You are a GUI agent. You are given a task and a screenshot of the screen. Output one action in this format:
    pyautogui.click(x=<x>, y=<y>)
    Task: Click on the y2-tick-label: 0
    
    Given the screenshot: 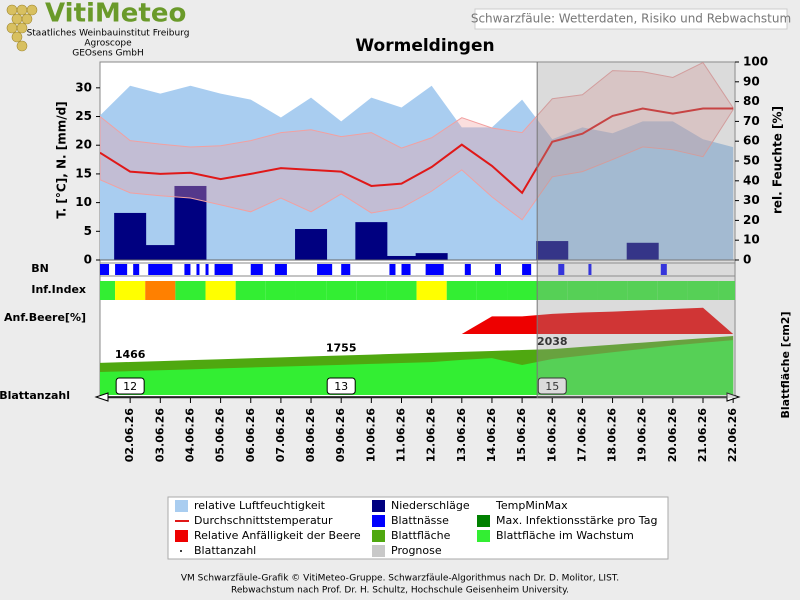 What is the action you would take?
    pyautogui.click(x=747, y=260)
    